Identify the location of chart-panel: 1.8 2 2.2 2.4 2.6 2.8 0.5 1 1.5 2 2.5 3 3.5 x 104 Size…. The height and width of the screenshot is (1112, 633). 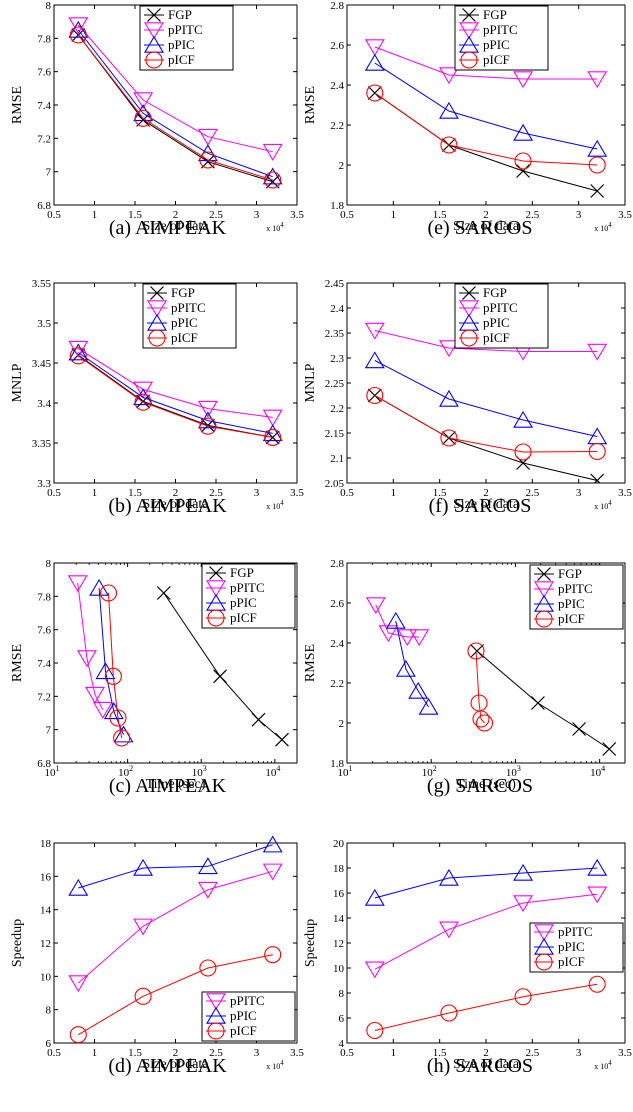
(467, 119).